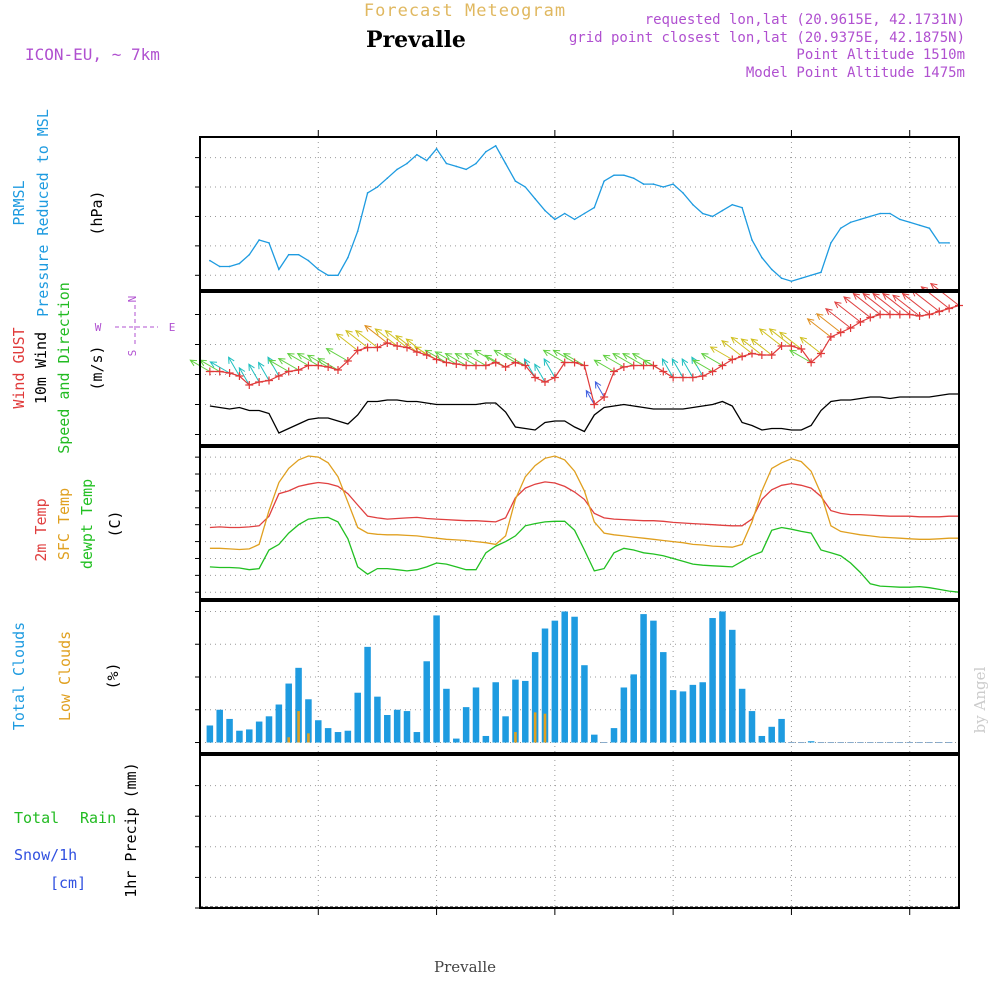 Image resolution: width=1000 pixels, height=1000 pixels. What do you see at coordinates (579, 213) in the screenshot?
I see `pressure-line` at bounding box center [579, 213].